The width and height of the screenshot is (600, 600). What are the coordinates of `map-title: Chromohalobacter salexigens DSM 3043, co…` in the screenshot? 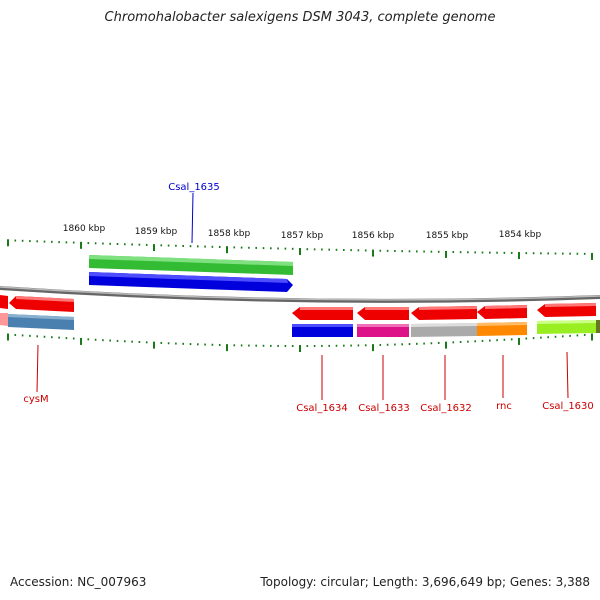 It's located at (300, 17).